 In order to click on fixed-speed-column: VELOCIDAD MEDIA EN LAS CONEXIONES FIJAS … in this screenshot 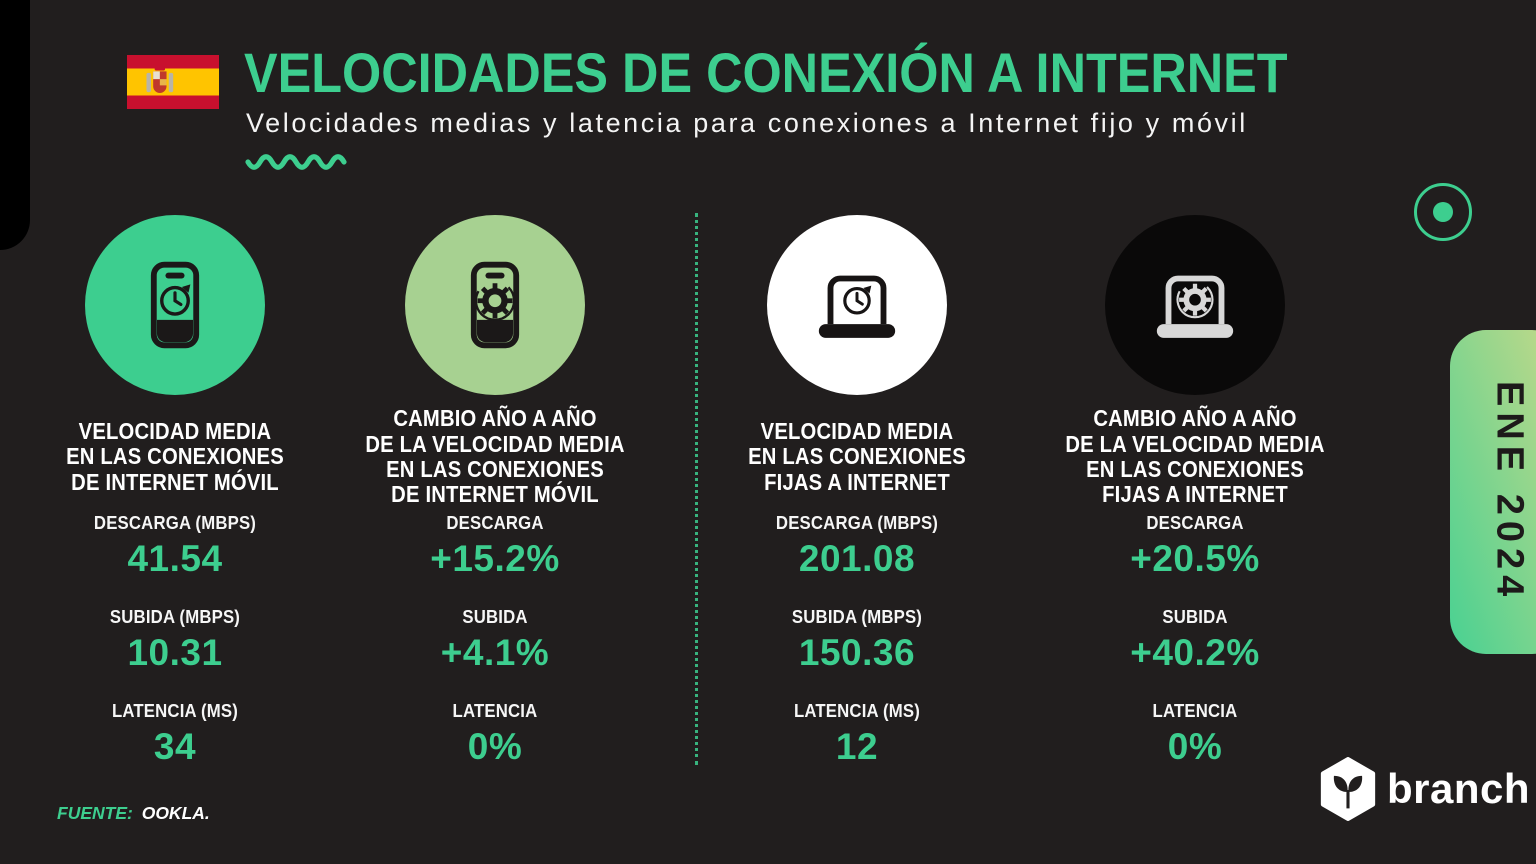, I will do `click(857, 505)`.